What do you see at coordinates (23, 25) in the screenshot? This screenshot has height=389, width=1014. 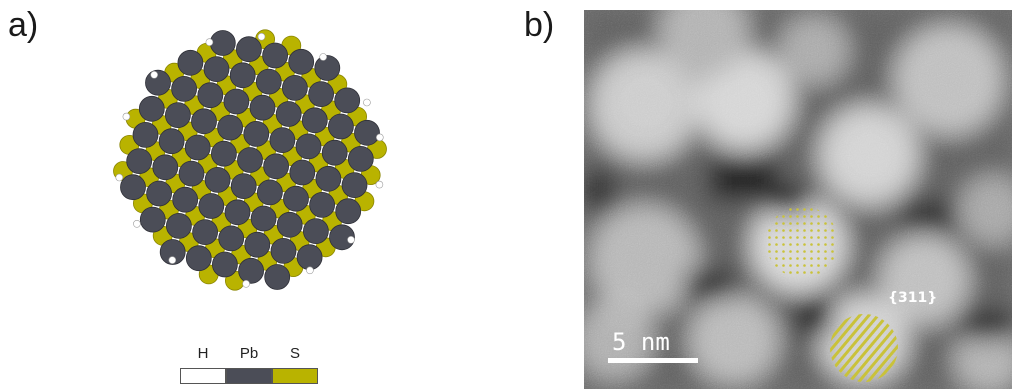 I see `panel-a-label: a)` at bounding box center [23, 25].